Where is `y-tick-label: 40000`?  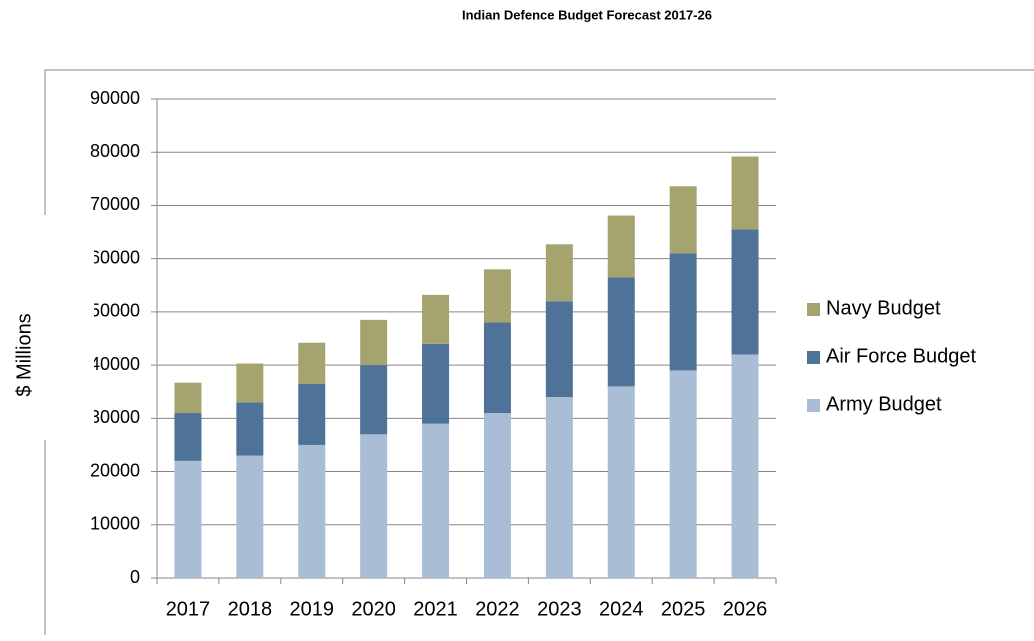
y-tick-label: 40000 is located at coordinates (115, 364).